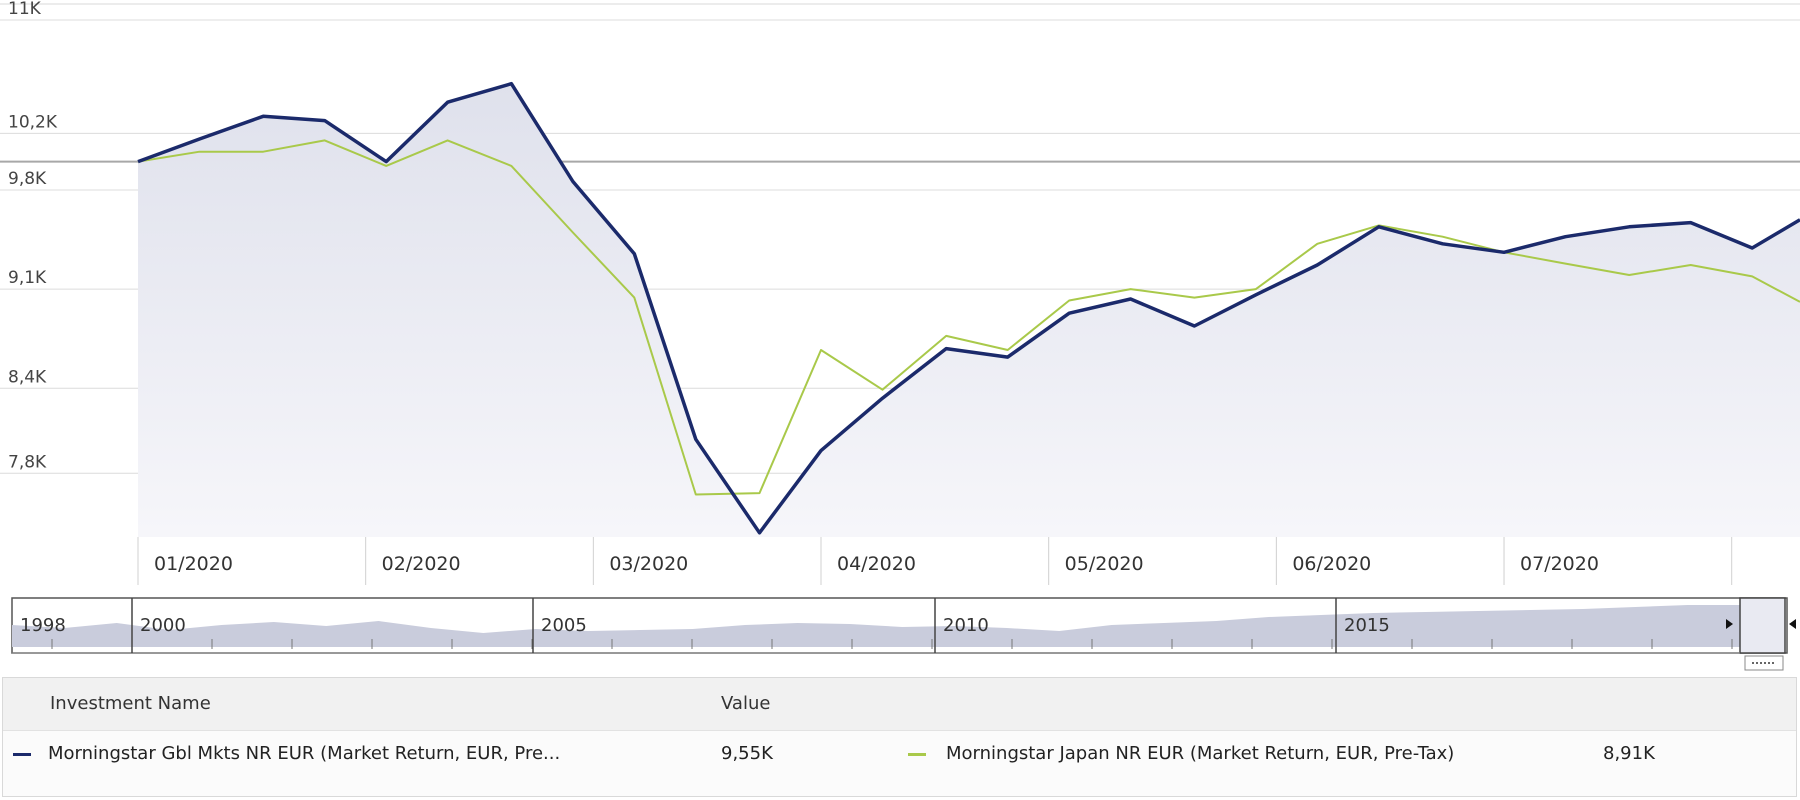 This screenshot has width=1800, height=800. What do you see at coordinates (193, 564) in the screenshot?
I see `x-tick-label: 01/2020` at bounding box center [193, 564].